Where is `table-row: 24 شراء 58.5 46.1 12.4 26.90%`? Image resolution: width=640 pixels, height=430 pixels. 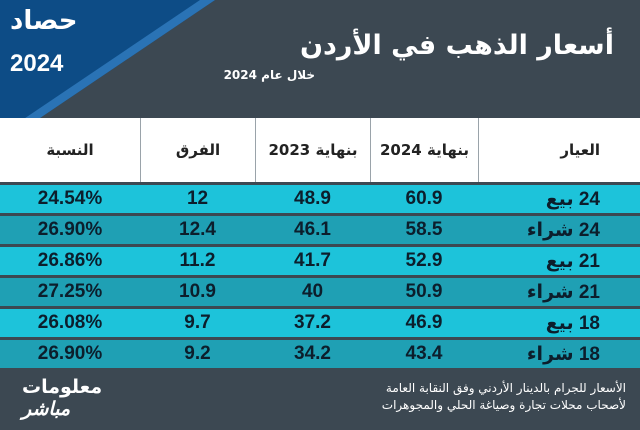
table-row: 24 شراء 58.5 46.1 12.4 26.90% is located at coordinates (320, 230).